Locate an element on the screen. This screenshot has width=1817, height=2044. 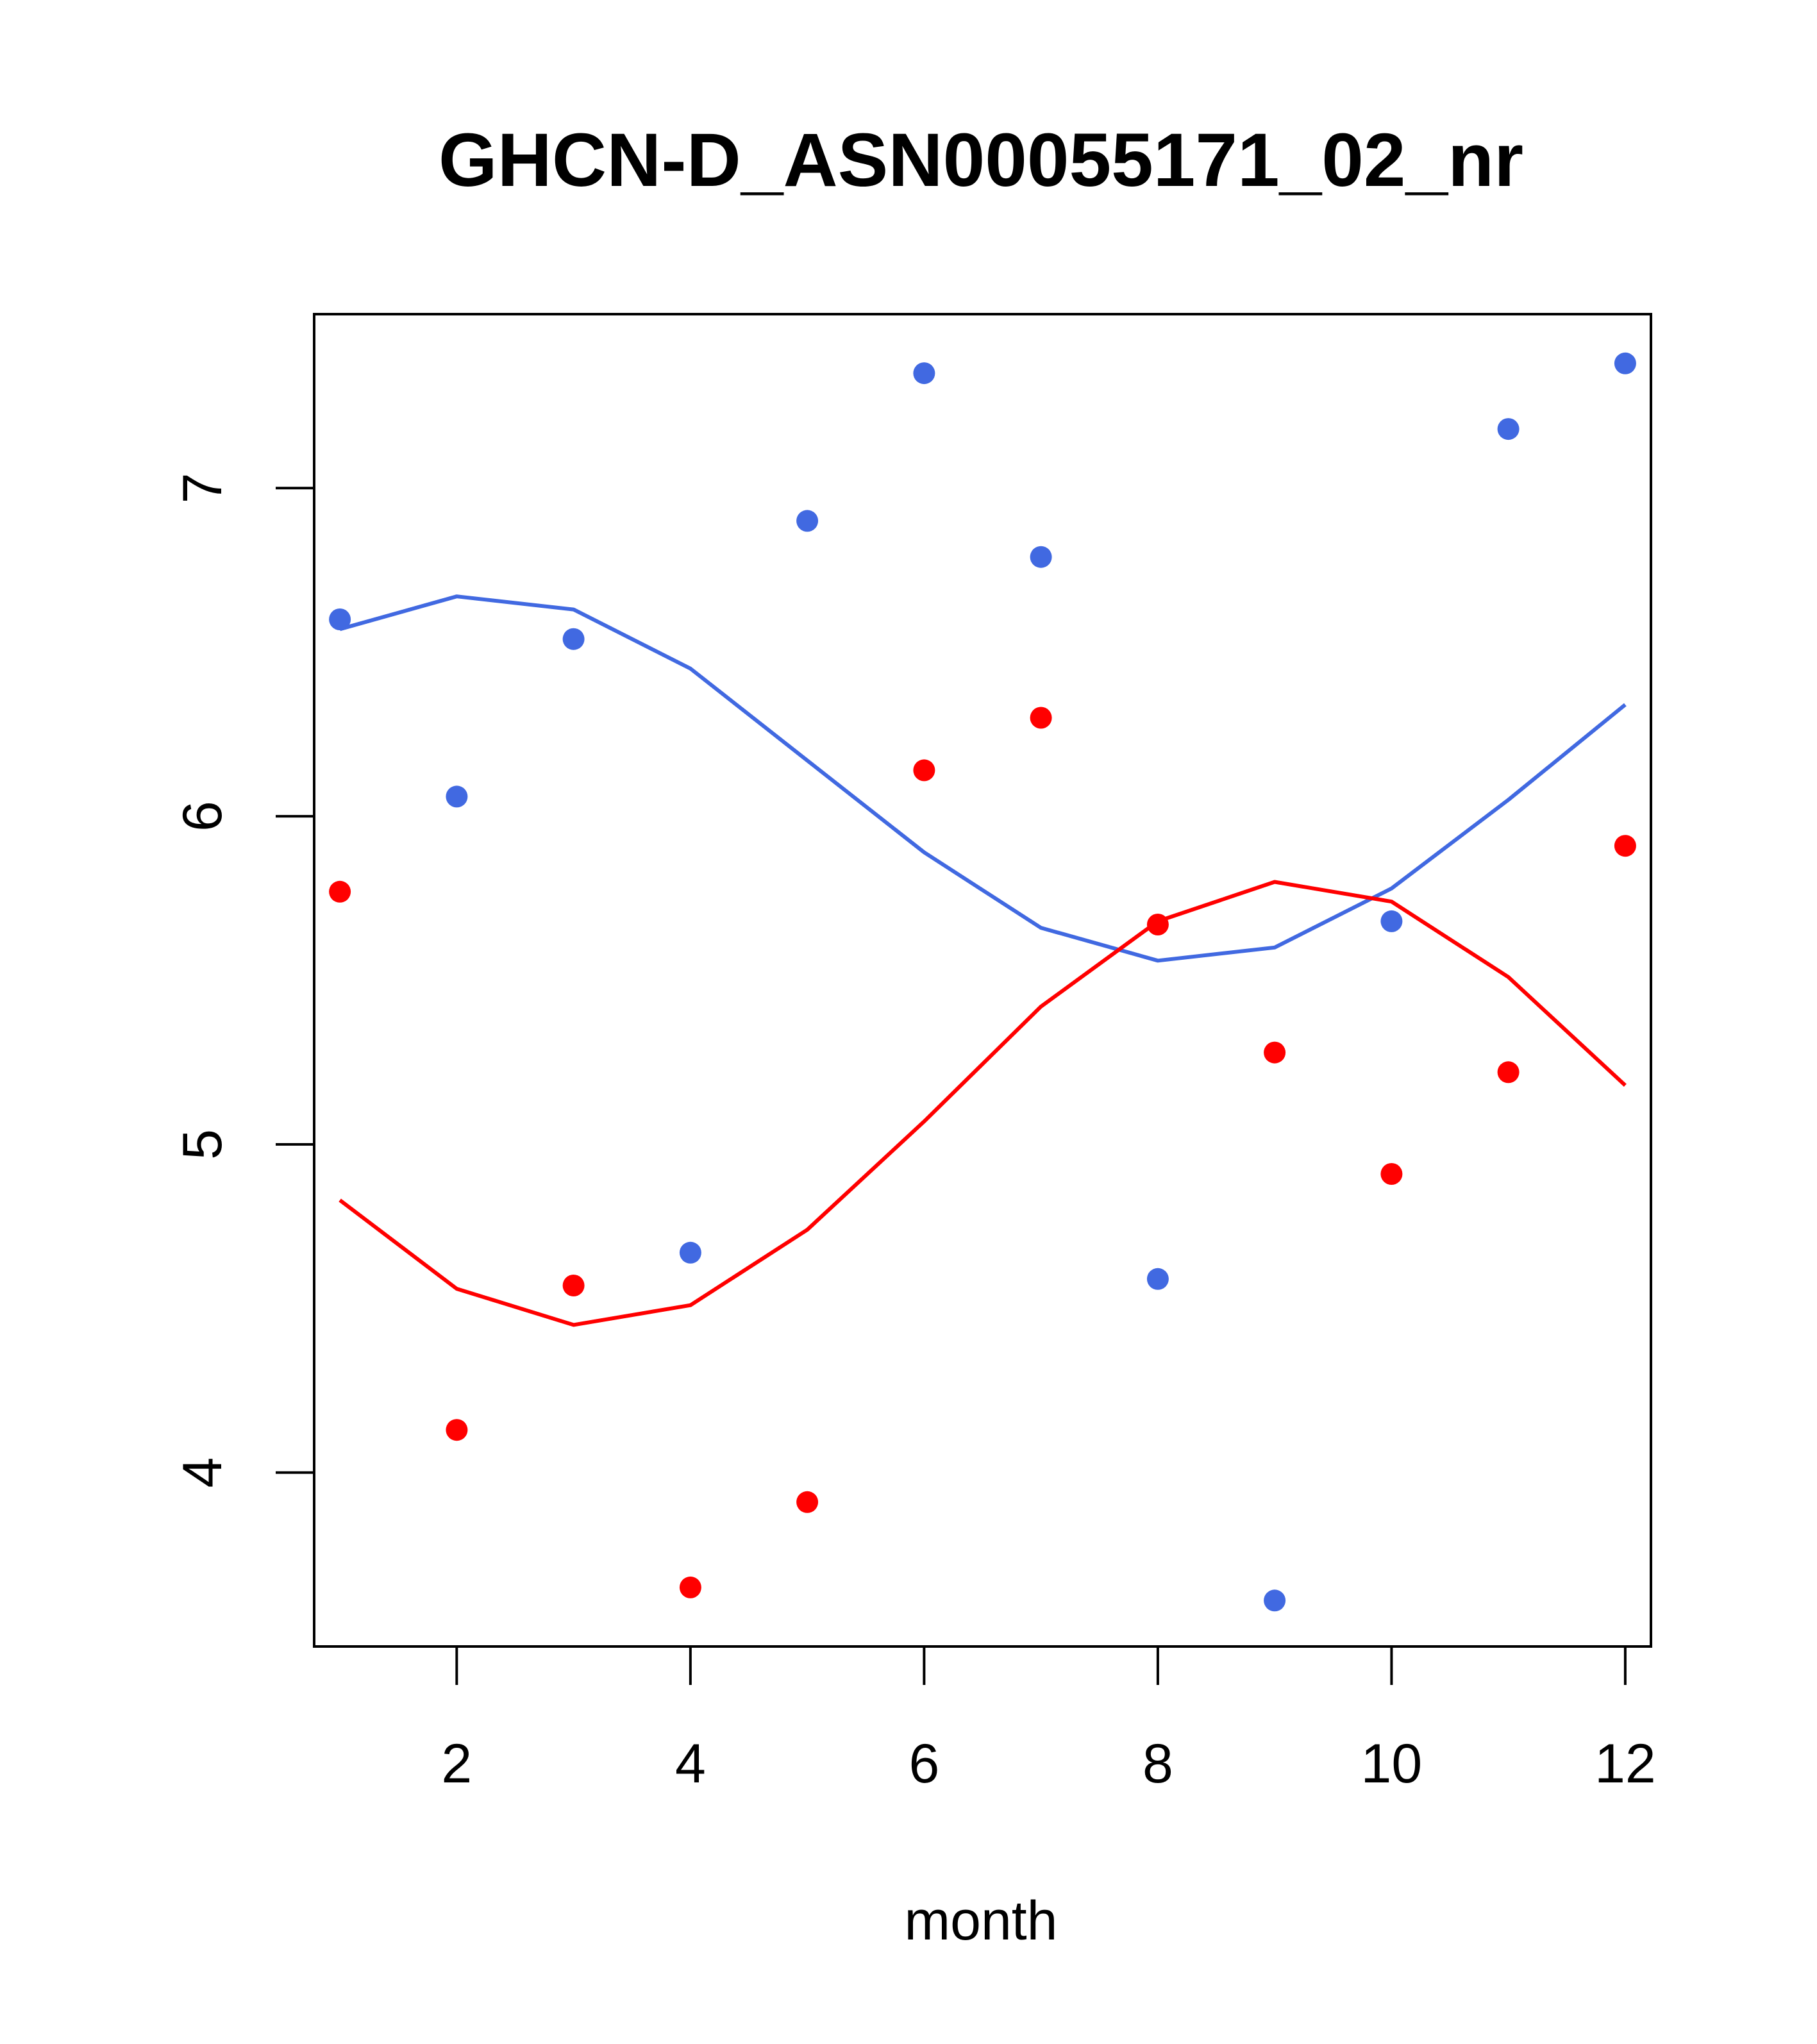
x-tick-label: 4 is located at coordinates (691, 1764).